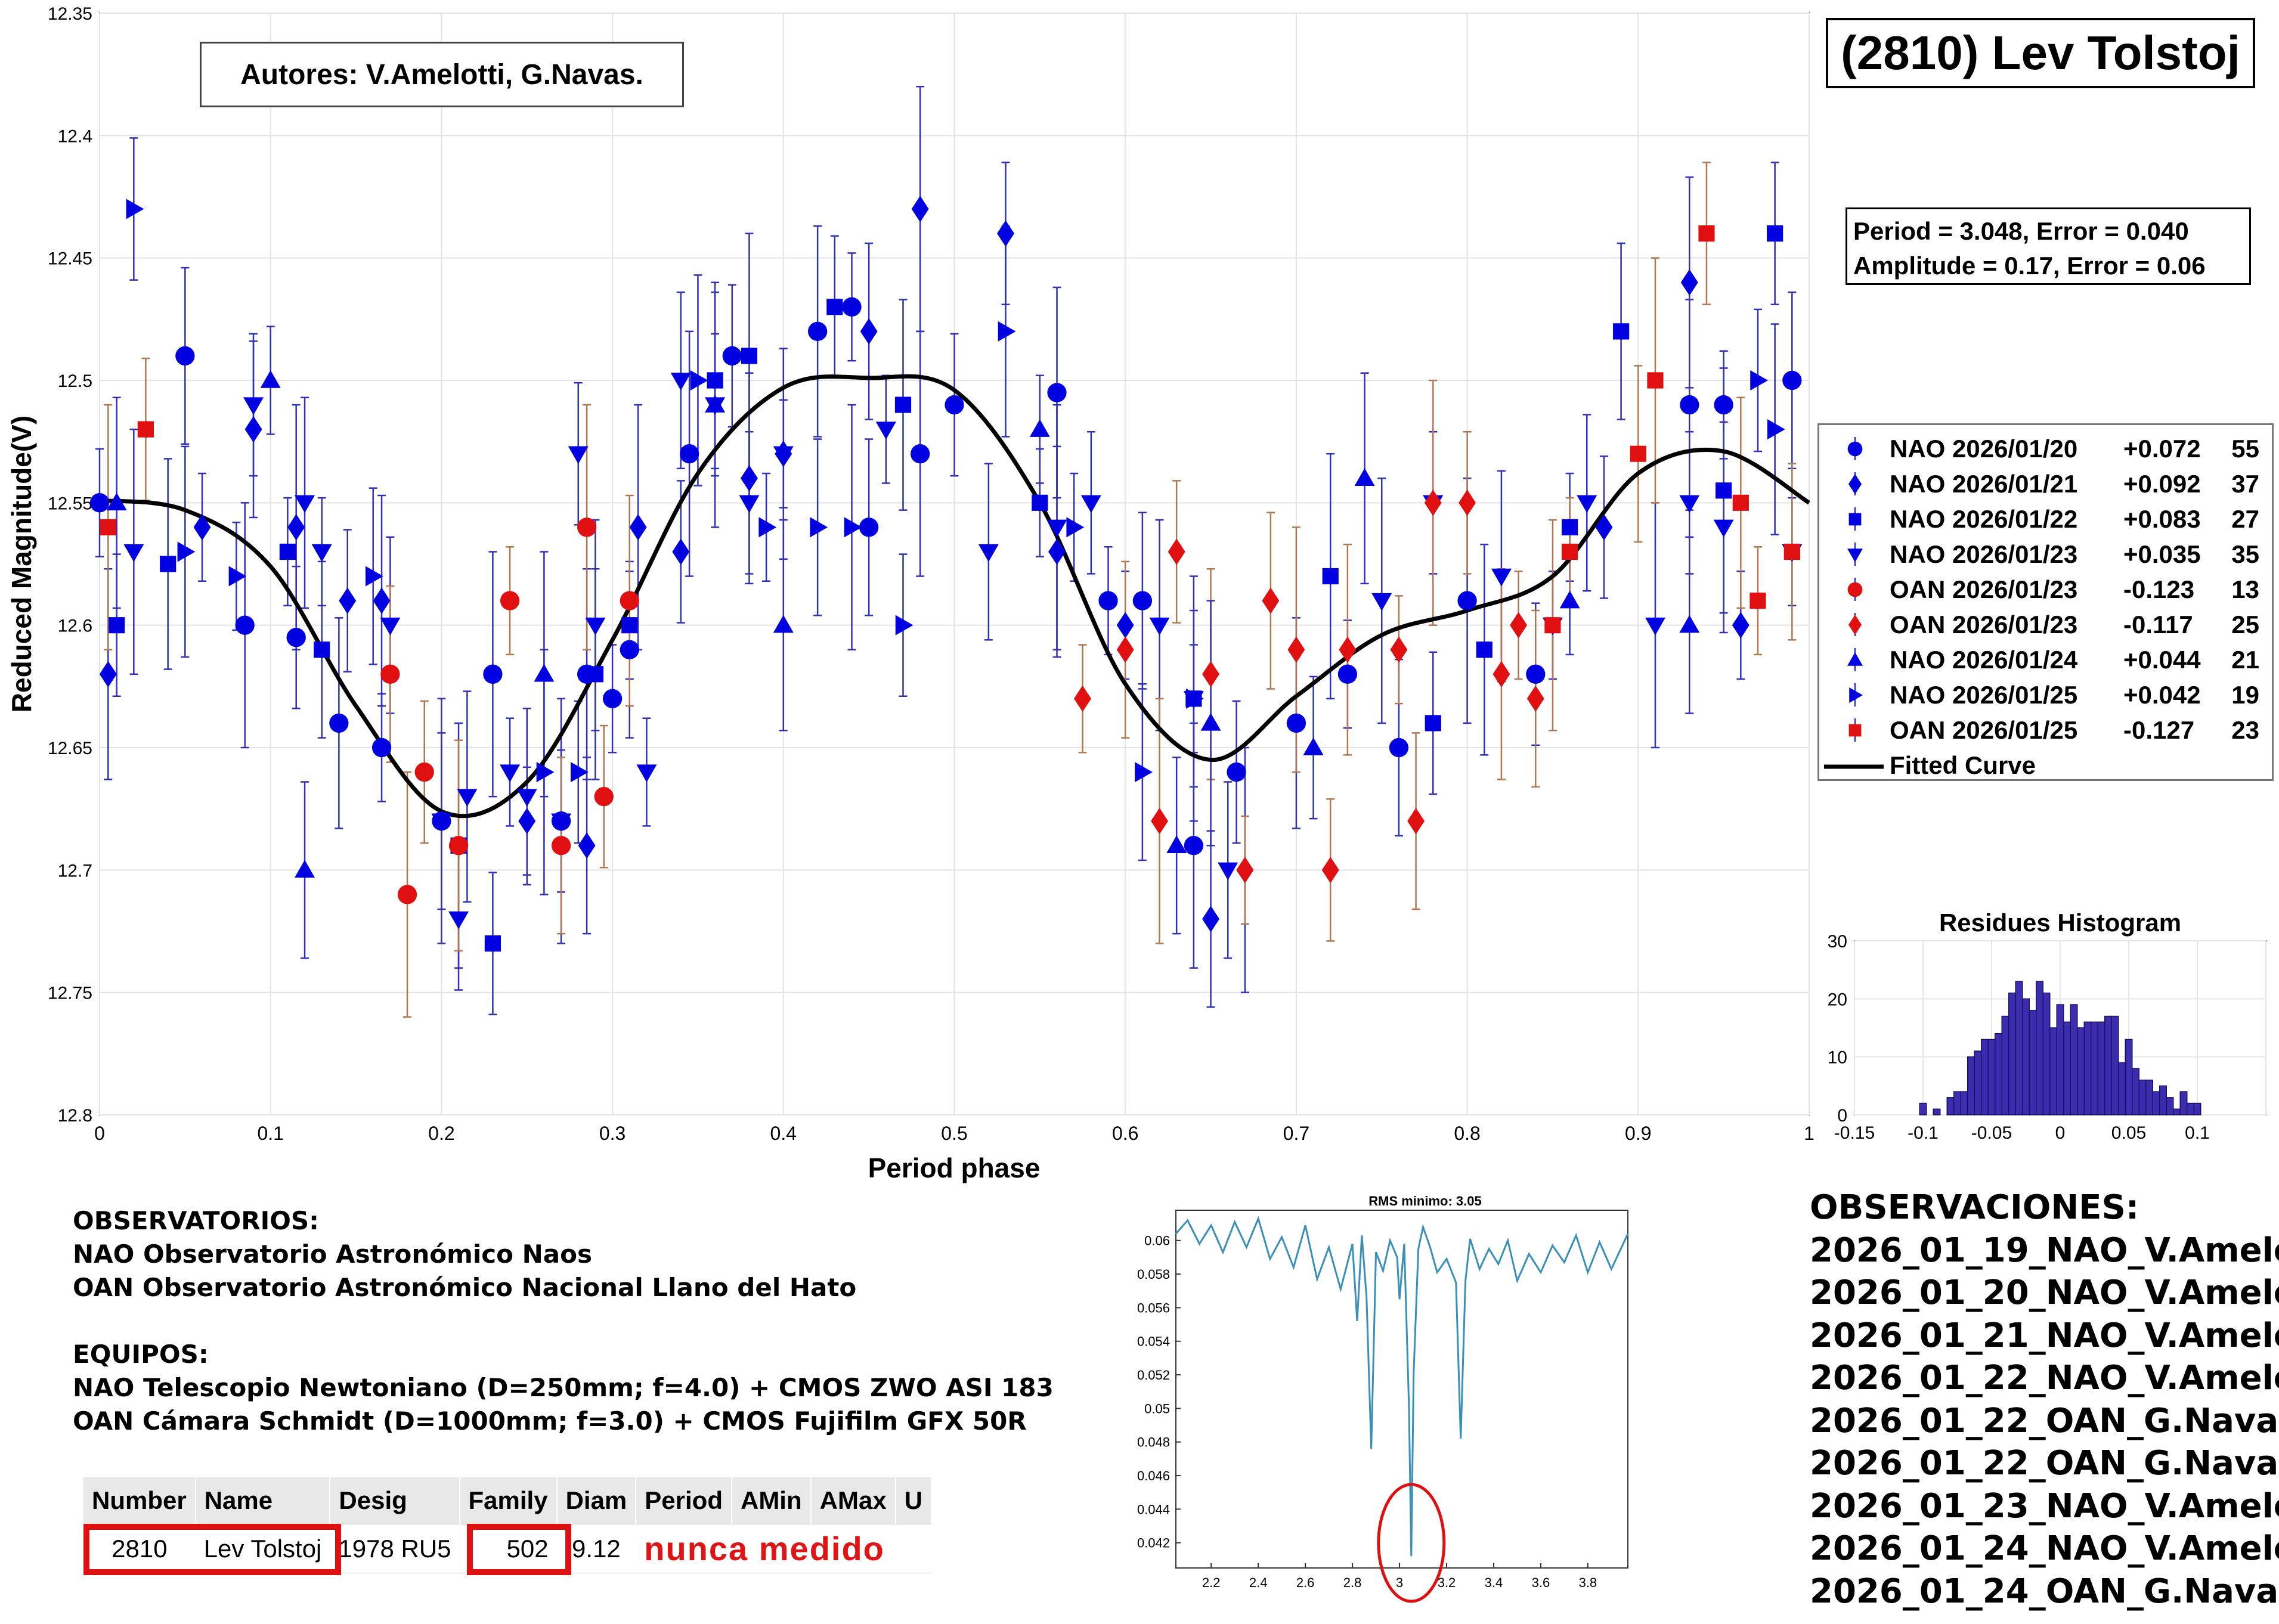 Image resolution: width=2279 pixels, height=1624 pixels. What do you see at coordinates (2046, 765) in the screenshot?
I see `legend-entry-fit: Fitted Curve` at bounding box center [2046, 765].